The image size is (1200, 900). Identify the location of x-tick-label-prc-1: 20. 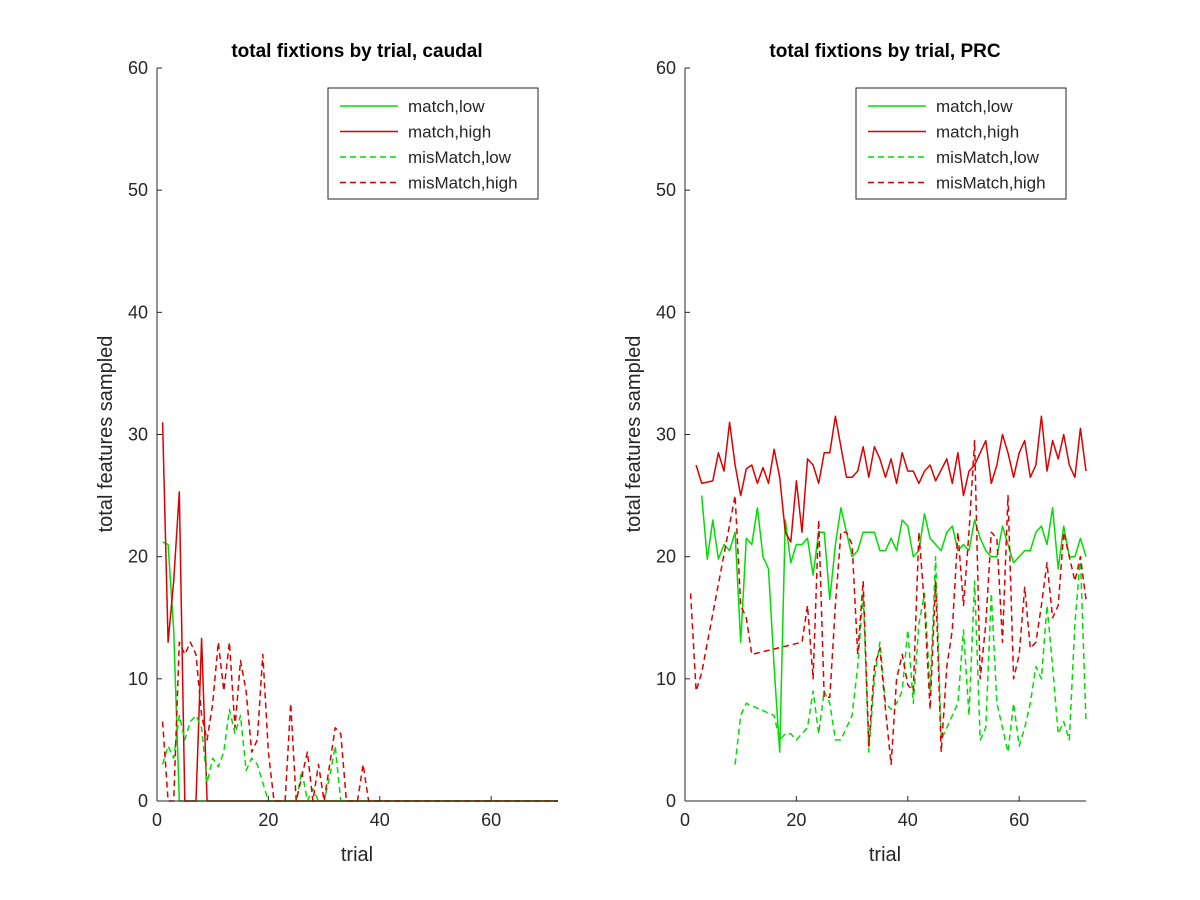
(796, 820).